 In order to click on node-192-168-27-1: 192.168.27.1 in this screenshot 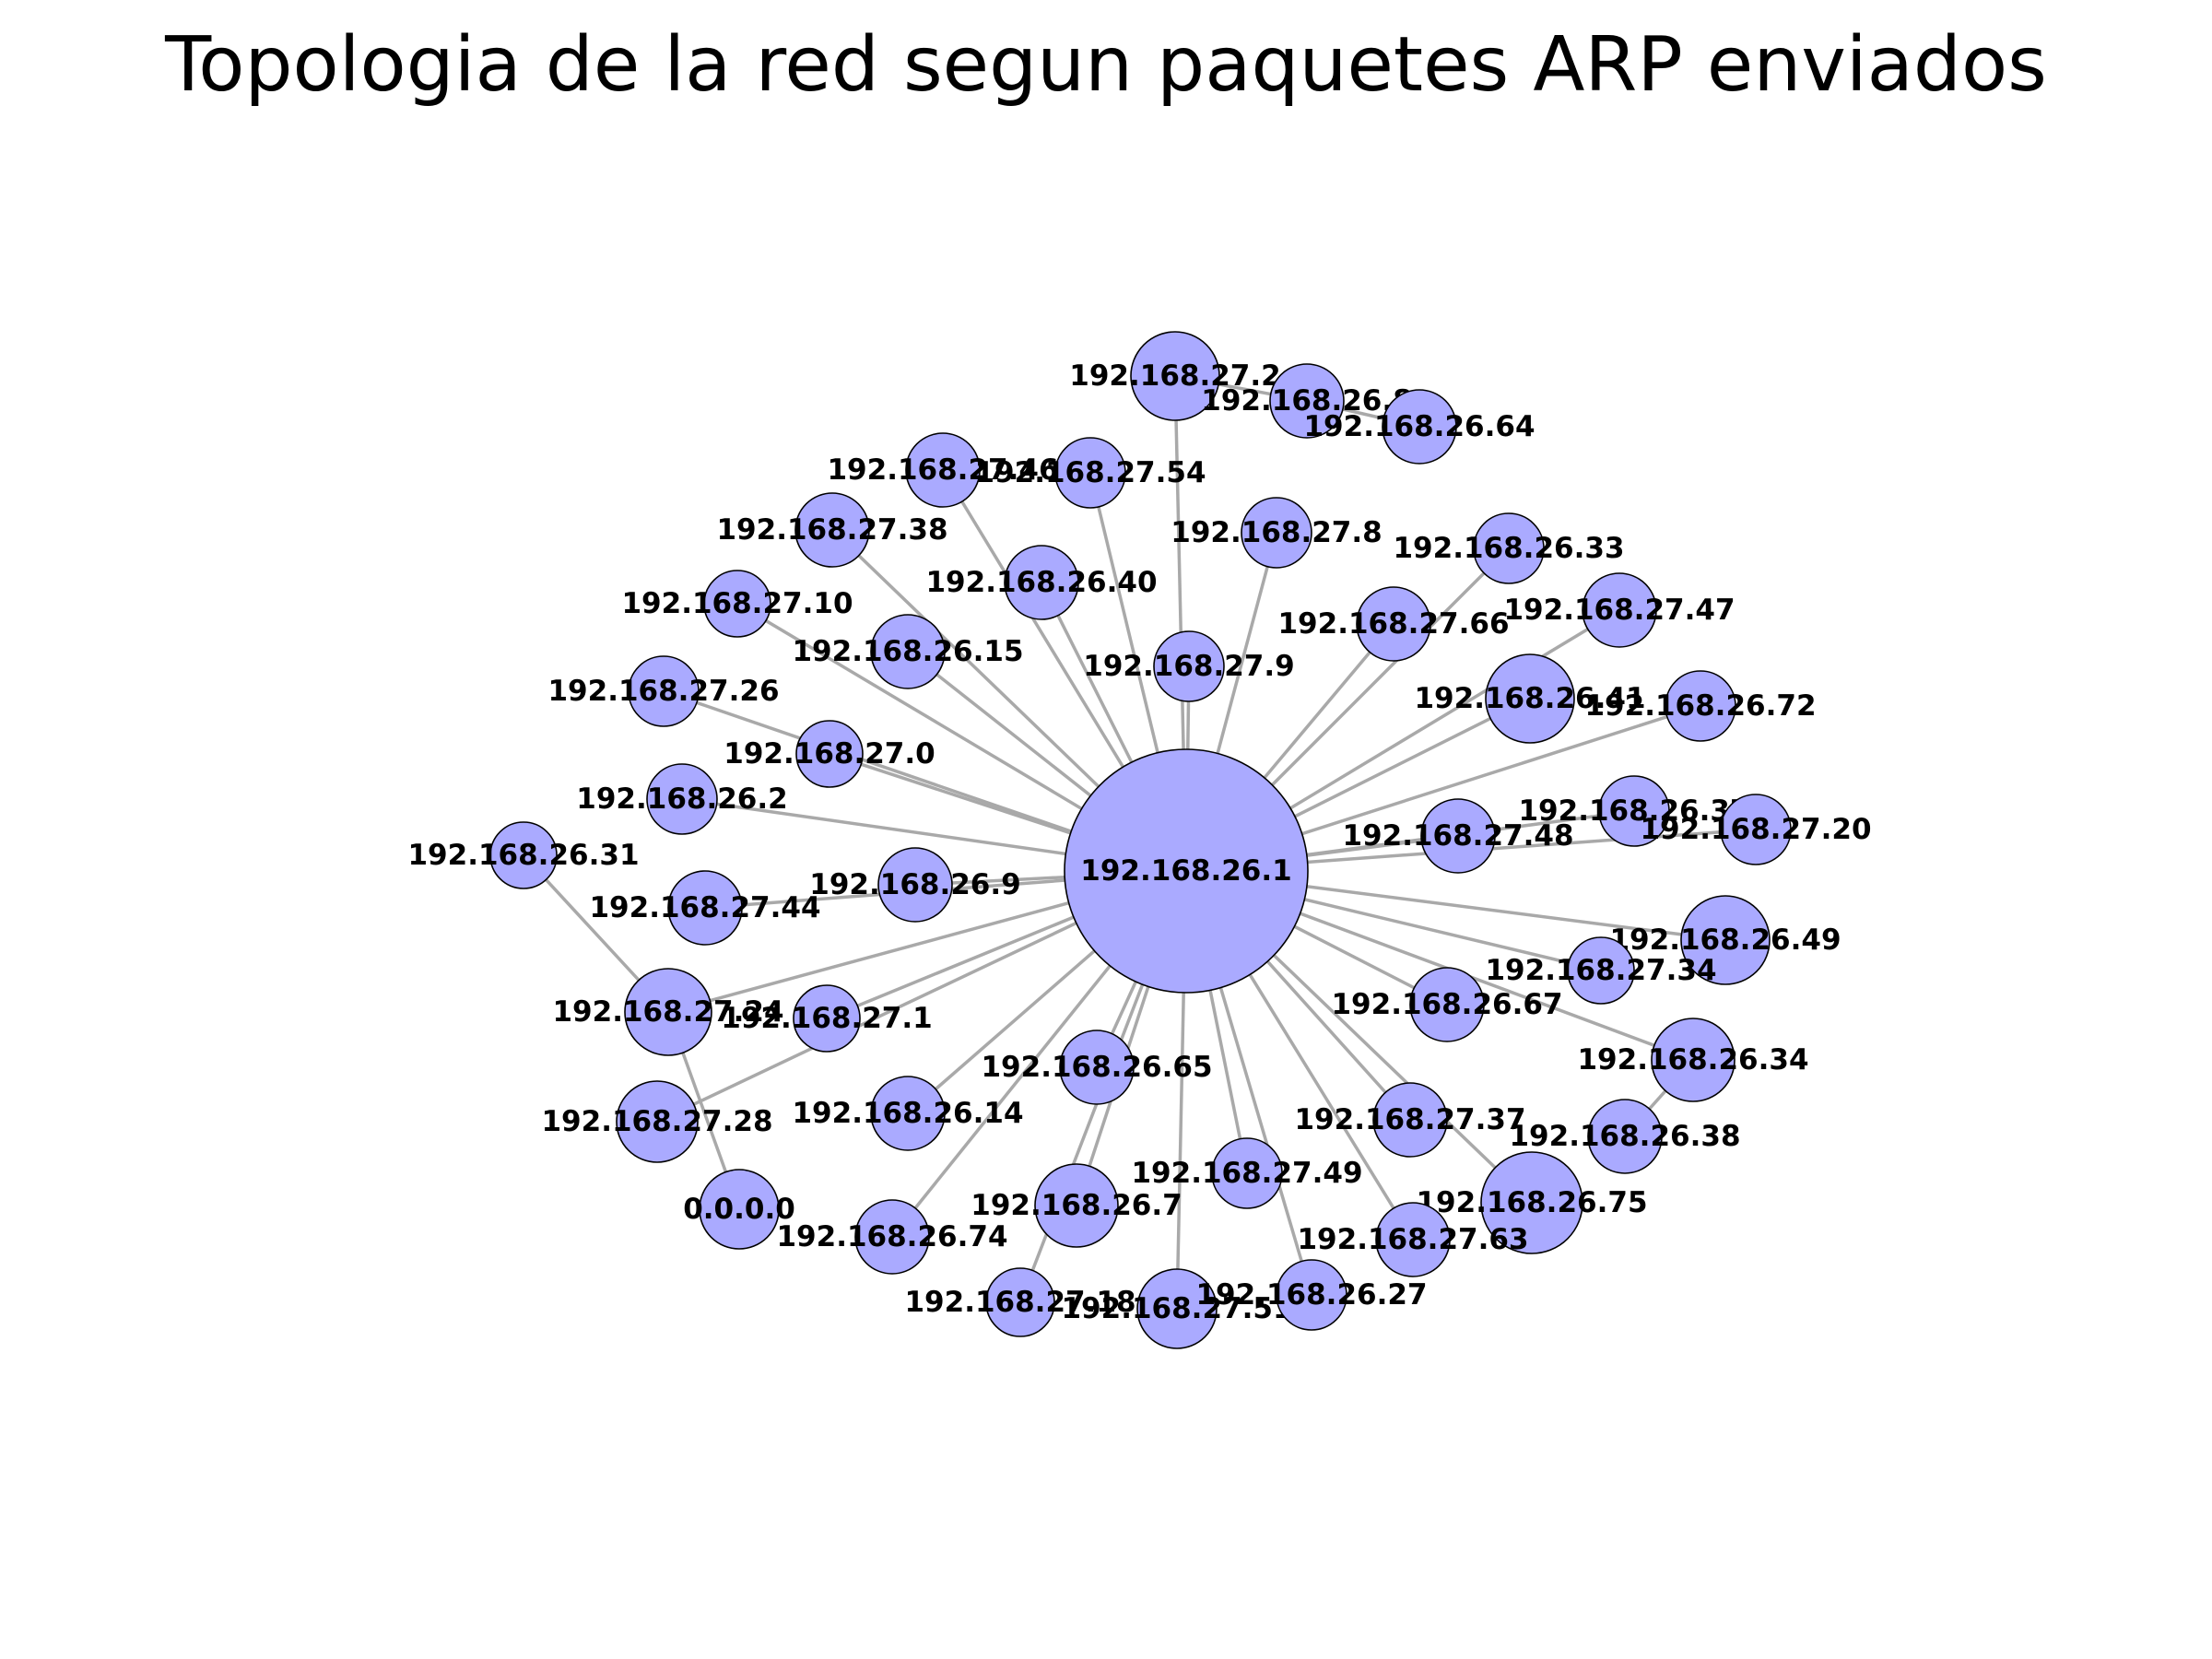, I will do `click(827, 1018)`.